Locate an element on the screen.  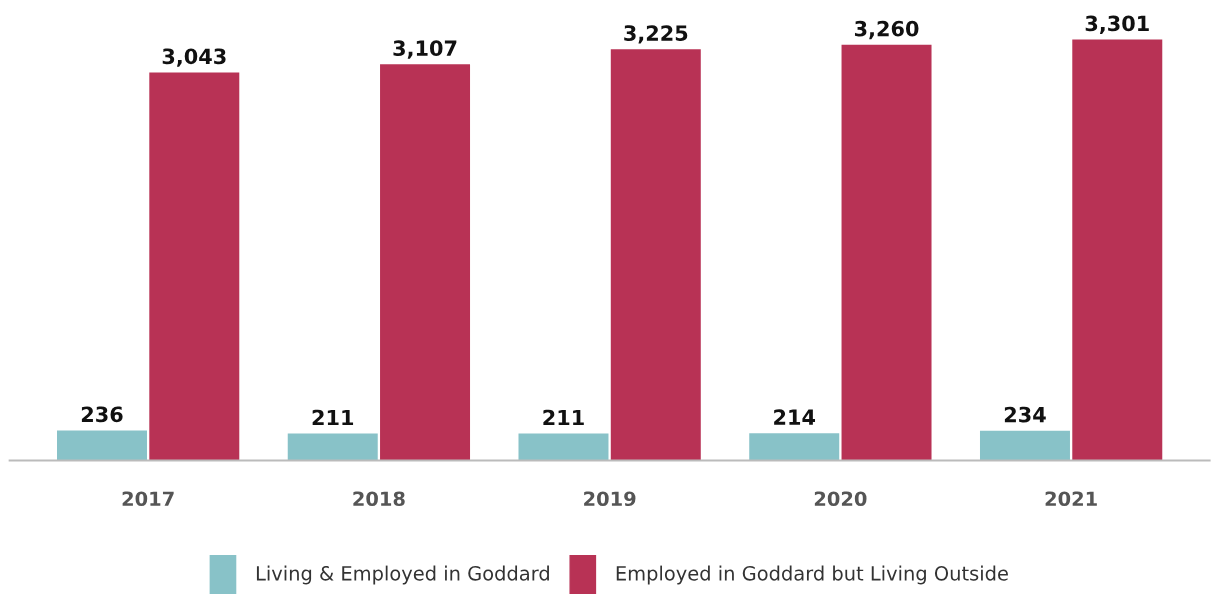
x-tick-label: 2021 is located at coordinates (1071, 499).